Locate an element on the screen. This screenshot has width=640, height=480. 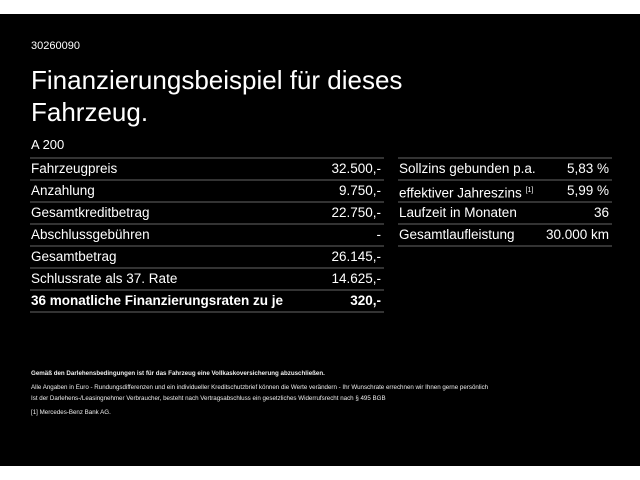
table-row: effektiver Jahreszins [1] 5,99 % is located at coordinates (505, 192).